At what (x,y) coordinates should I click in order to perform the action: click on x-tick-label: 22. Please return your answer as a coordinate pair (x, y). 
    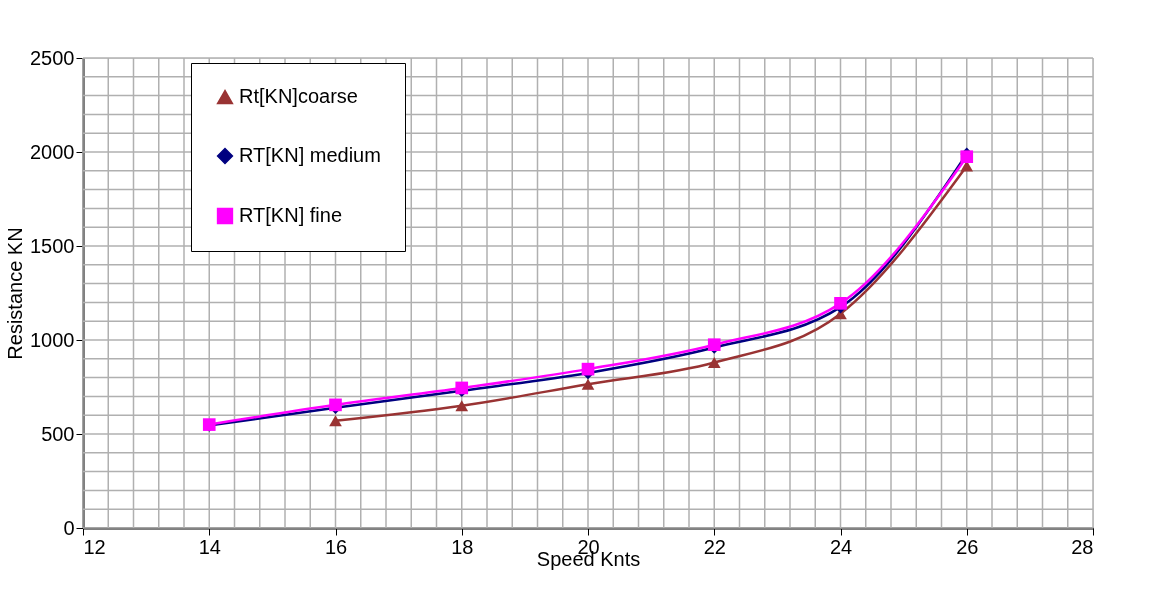
    Looking at the image, I should click on (714, 546).